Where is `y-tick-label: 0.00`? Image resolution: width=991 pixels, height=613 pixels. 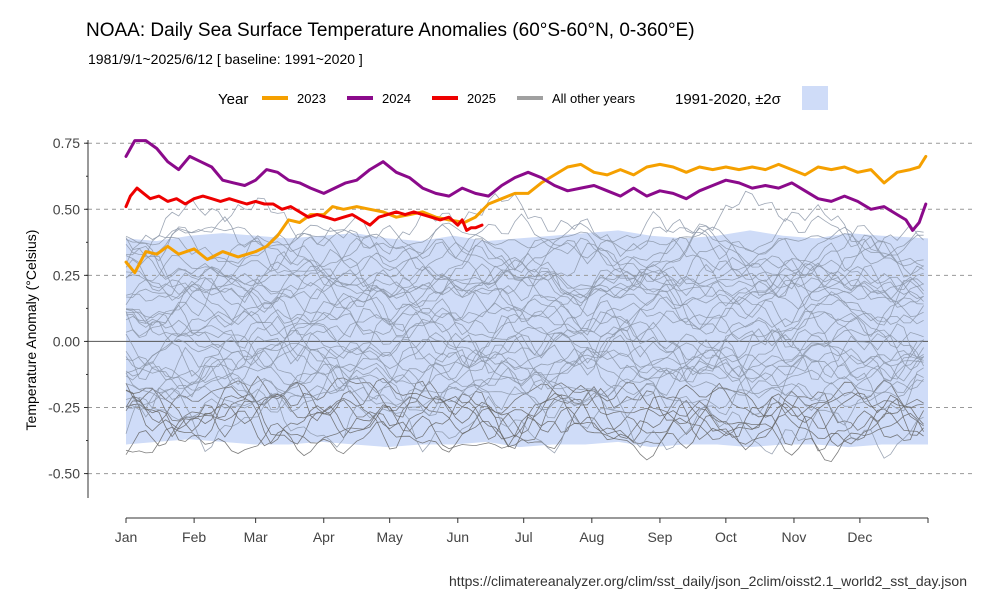 y-tick-label: 0.00 is located at coordinates (66, 341).